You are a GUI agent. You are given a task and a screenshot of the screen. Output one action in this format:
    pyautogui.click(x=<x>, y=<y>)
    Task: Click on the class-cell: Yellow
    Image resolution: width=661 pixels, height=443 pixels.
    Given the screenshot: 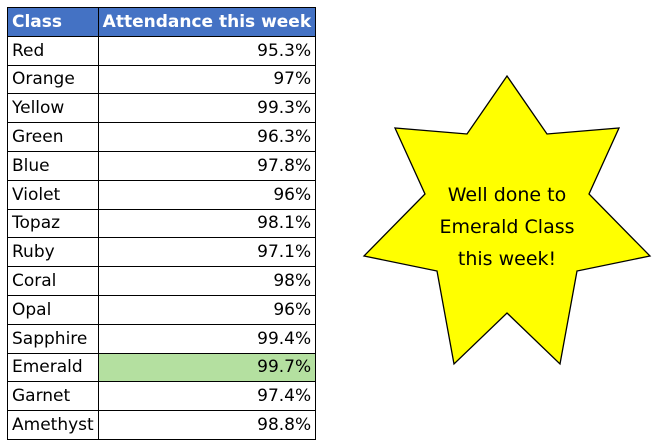 What is the action you would take?
    pyautogui.click(x=53, y=108)
    